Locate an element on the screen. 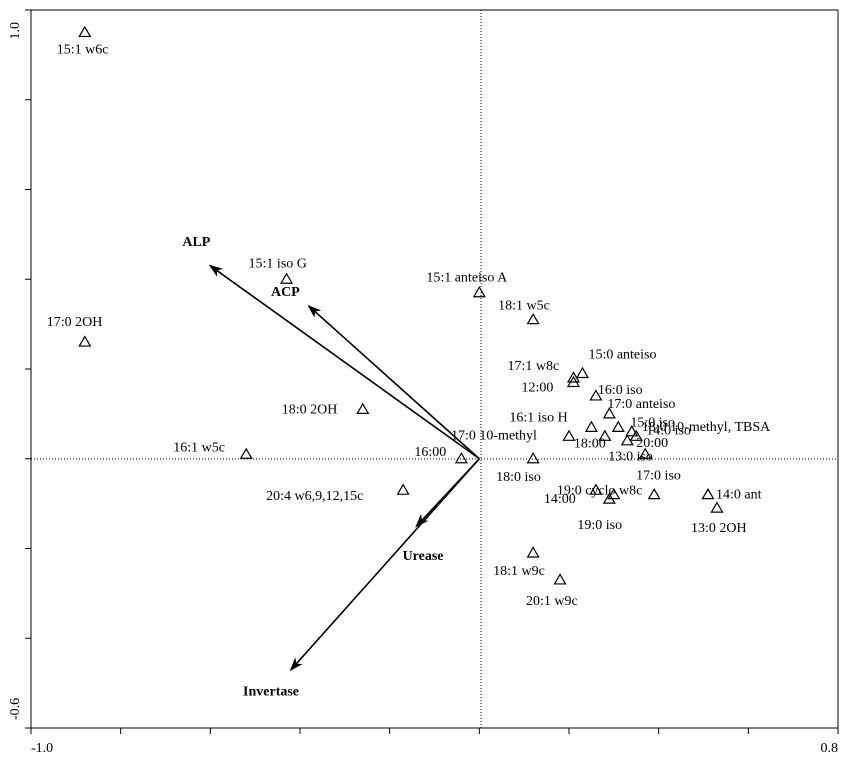 Image resolution: width=847 pixels, height=763 pixels. x-tick-label-right: 0.8 is located at coordinates (830, 748).